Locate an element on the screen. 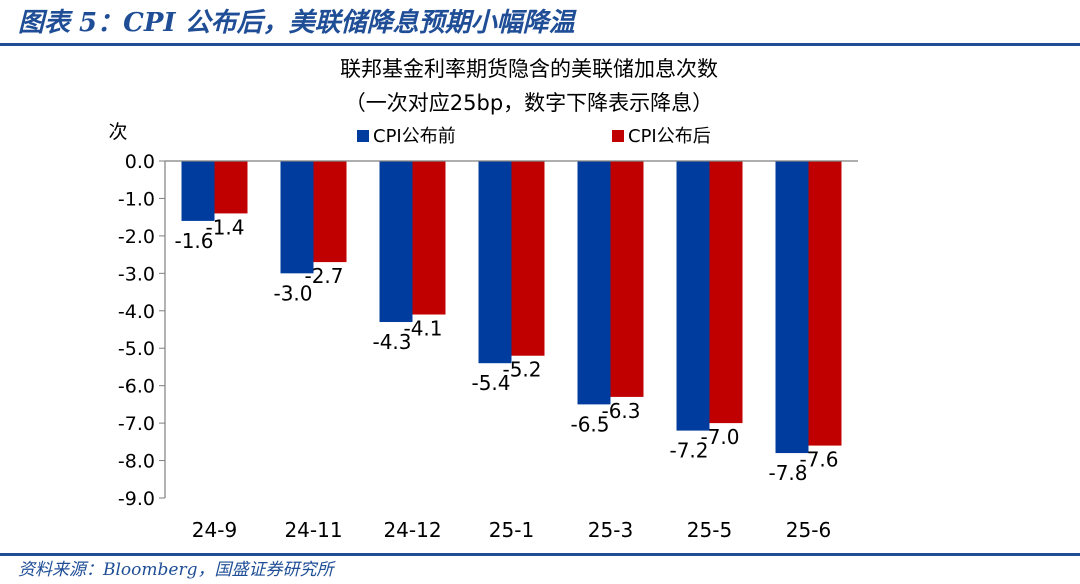  legend-swatch-before is located at coordinates (363, 136).